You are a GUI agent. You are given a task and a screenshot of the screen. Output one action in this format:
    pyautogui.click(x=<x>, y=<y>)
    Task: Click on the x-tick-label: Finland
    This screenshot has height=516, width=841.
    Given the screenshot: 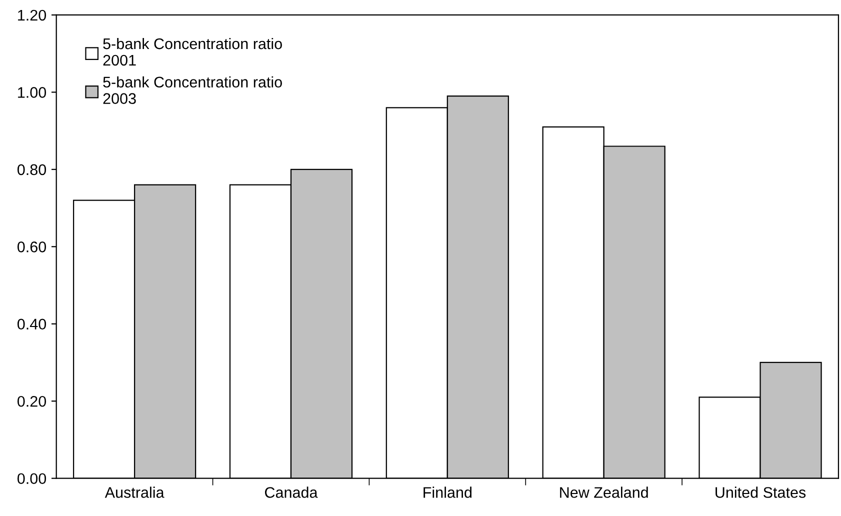 What is the action you would take?
    pyautogui.click(x=448, y=492)
    